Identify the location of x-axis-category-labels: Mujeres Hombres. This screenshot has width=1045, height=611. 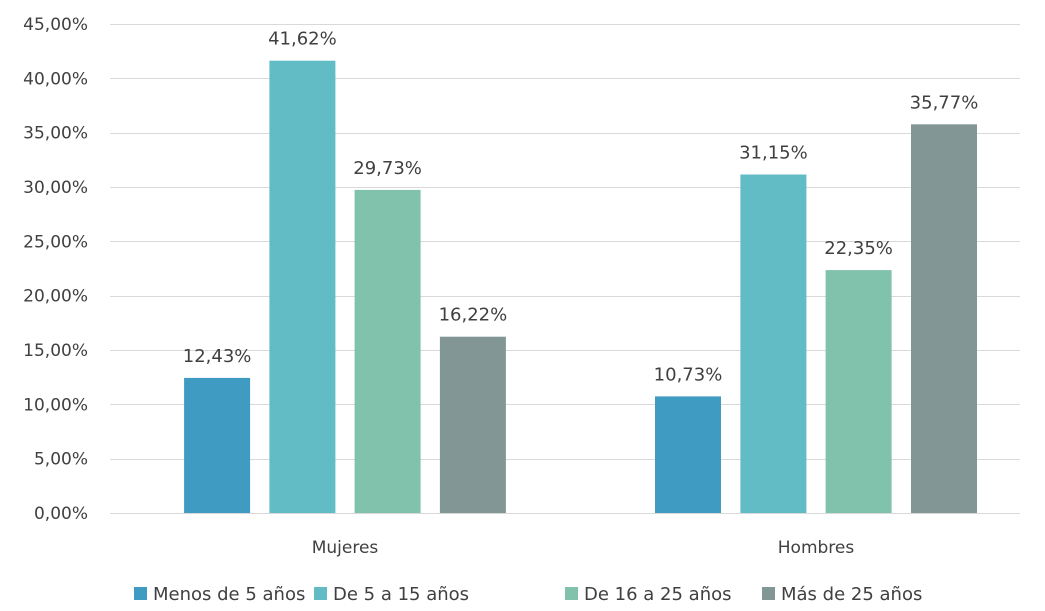
(583, 548).